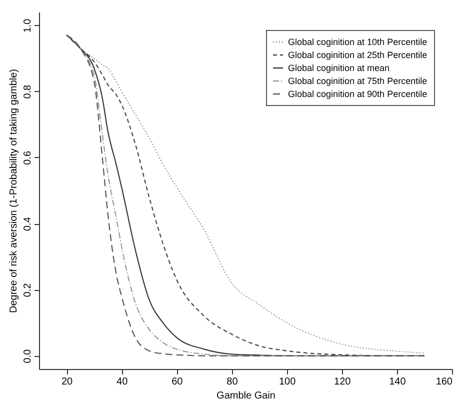 The image size is (465, 406). What do you see at coordinates (339, 68) in the screenshot?
I see `legend-label: Global coginition at mean` at bounding box center [339, 68].